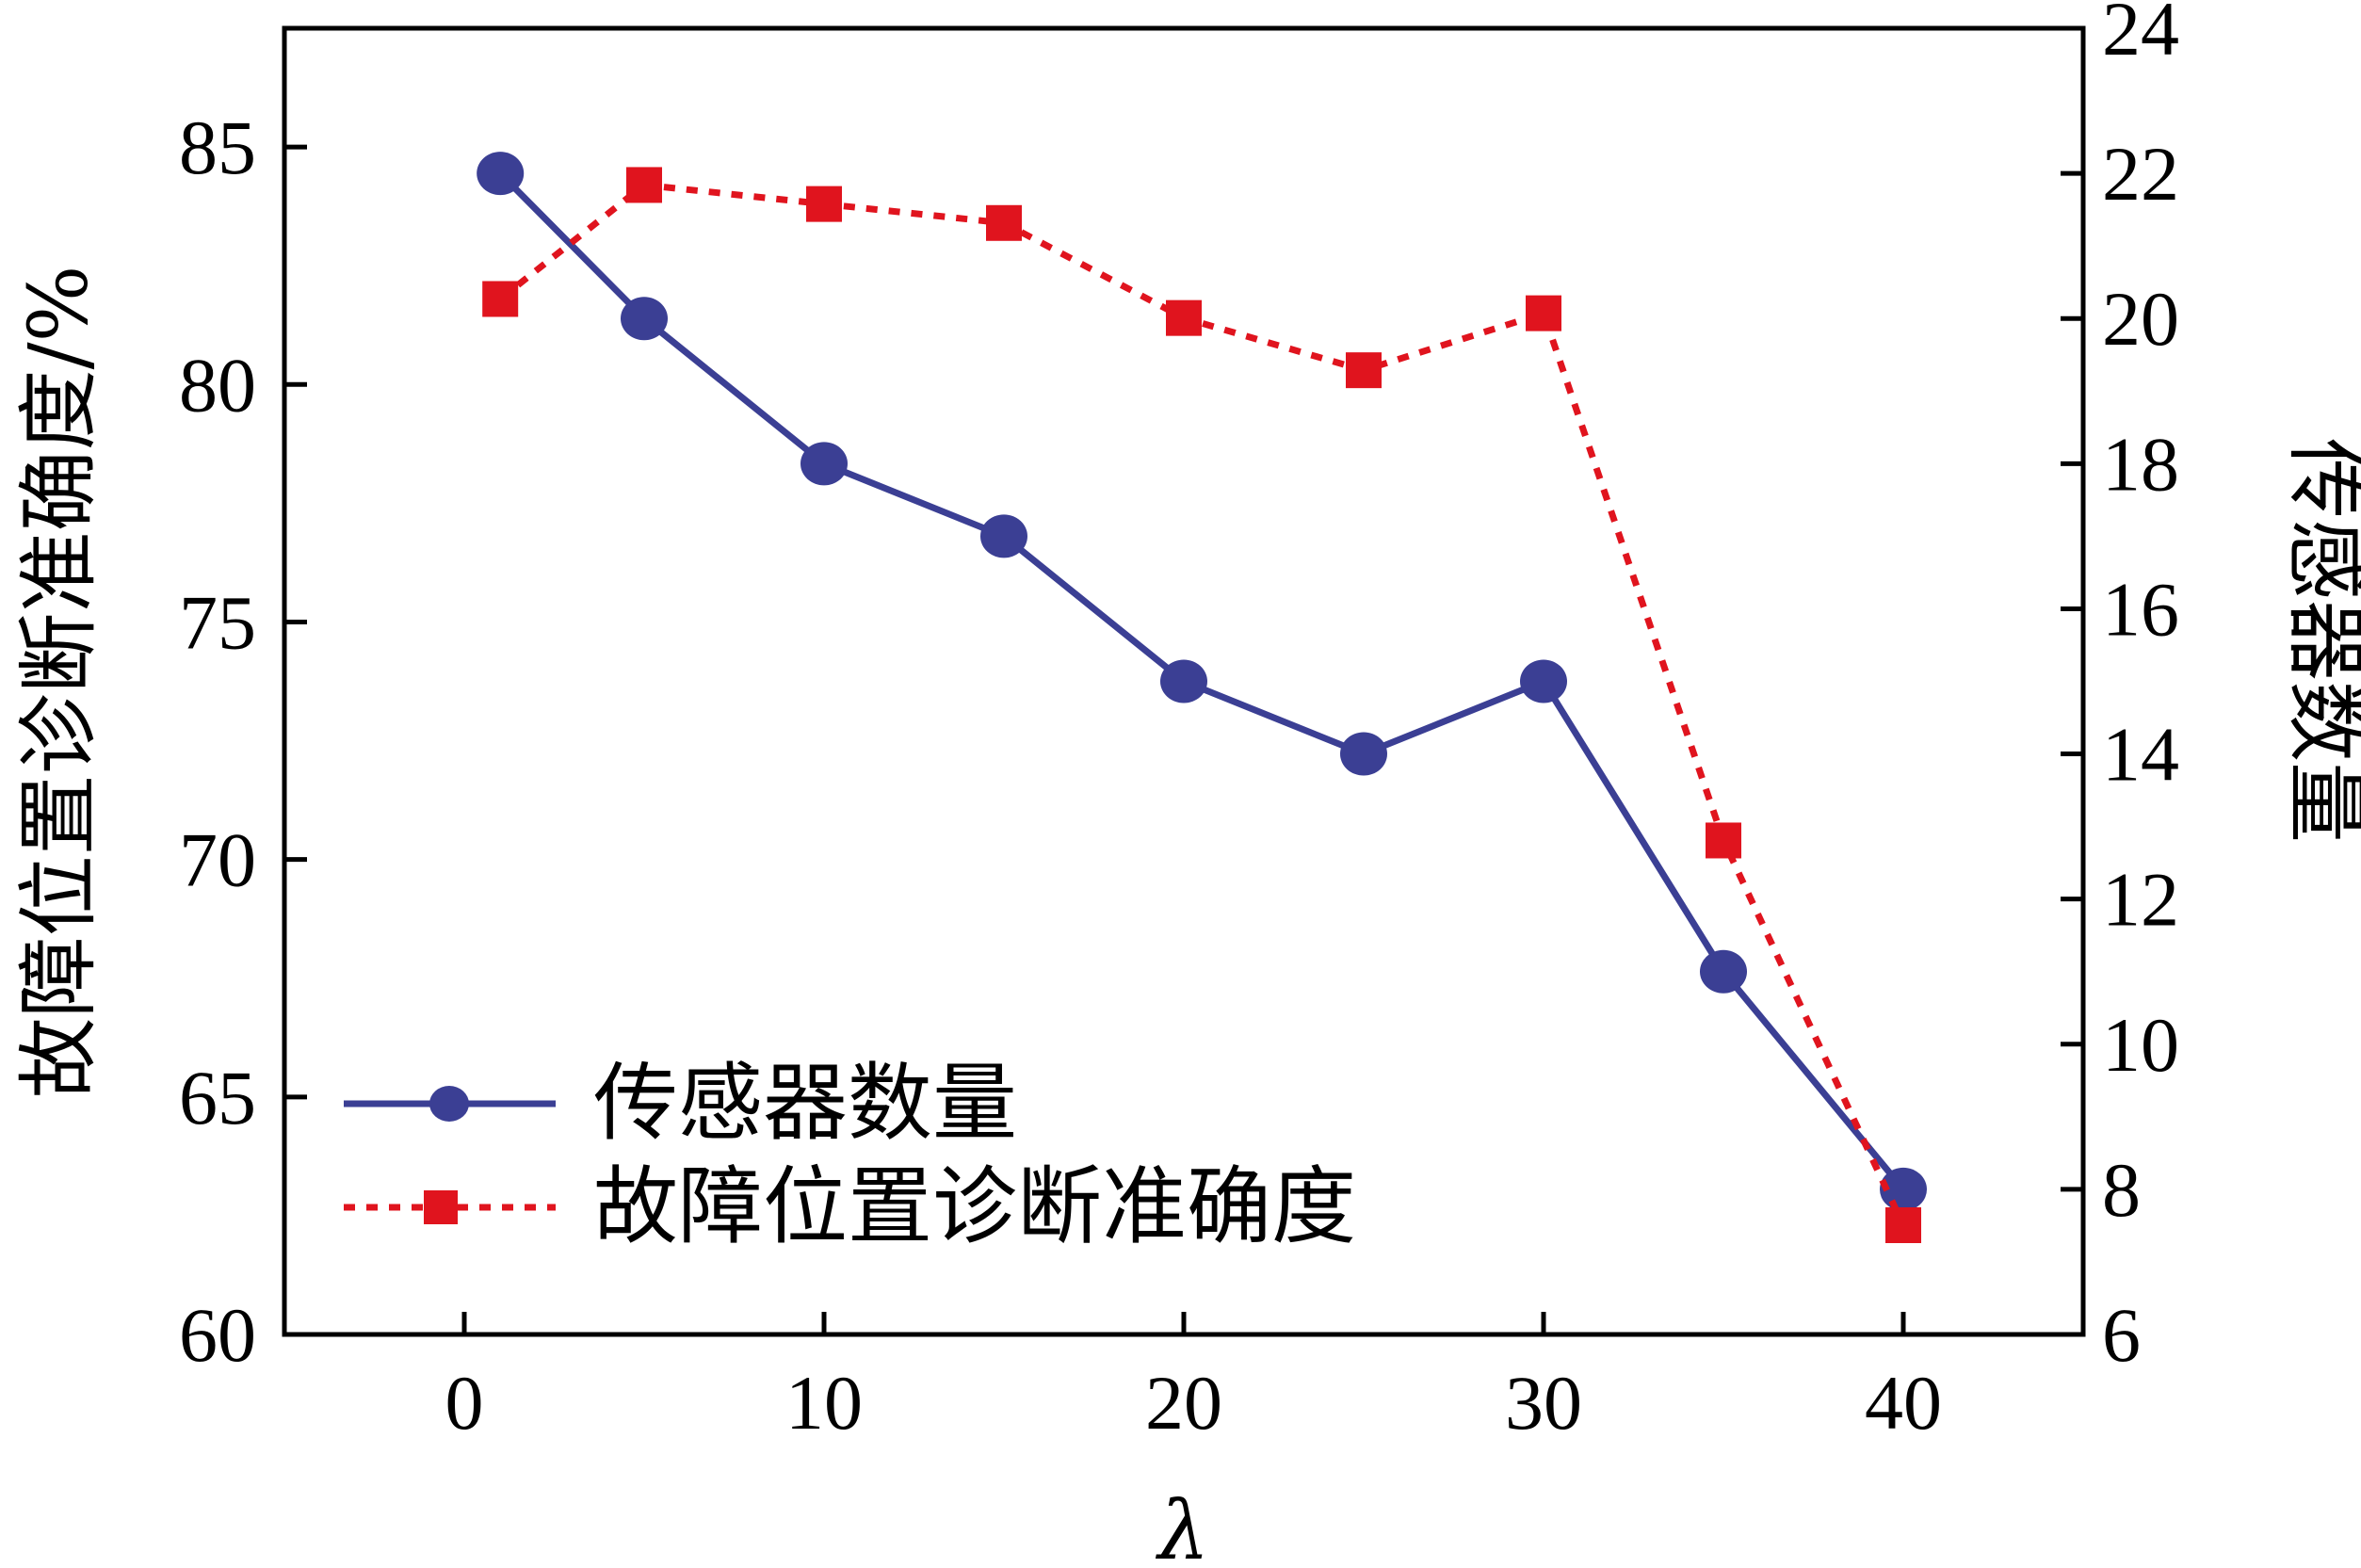  I want to click on x-tick-label: 40, so click(1904, 1403).